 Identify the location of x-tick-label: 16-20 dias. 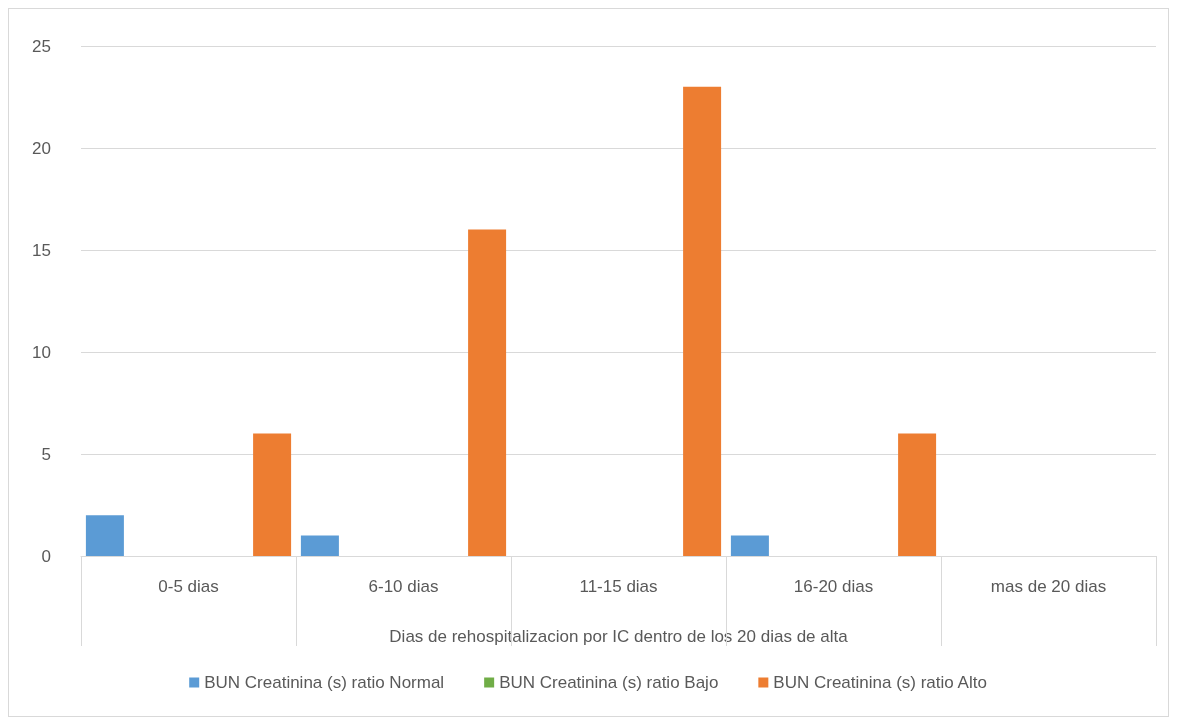
(833, 586).